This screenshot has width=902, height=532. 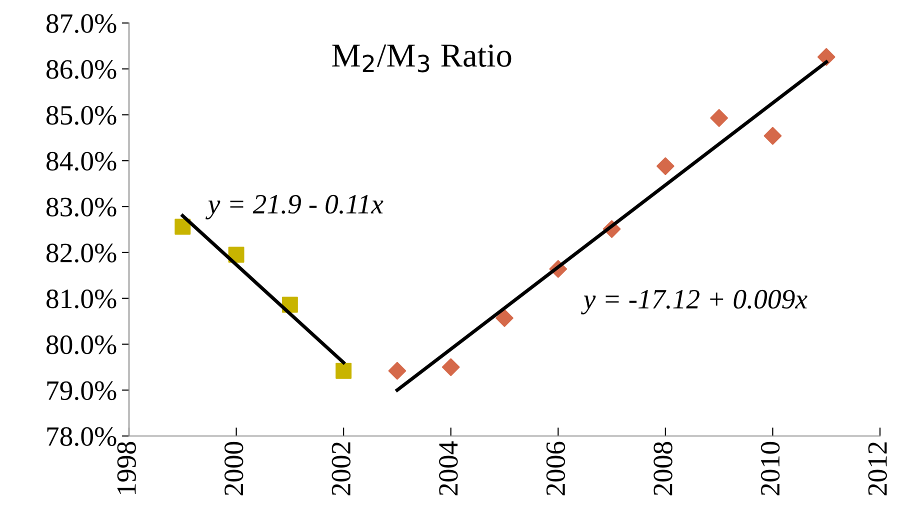 I want to click on y-tick-label: 86.0%, so click(x=81, y=69).